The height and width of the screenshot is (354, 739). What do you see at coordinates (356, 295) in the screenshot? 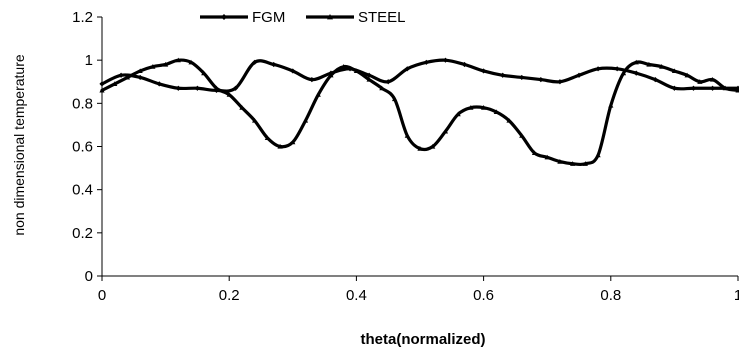
I see `x-tick-label: 0.4` at bounding box center [356, 295].